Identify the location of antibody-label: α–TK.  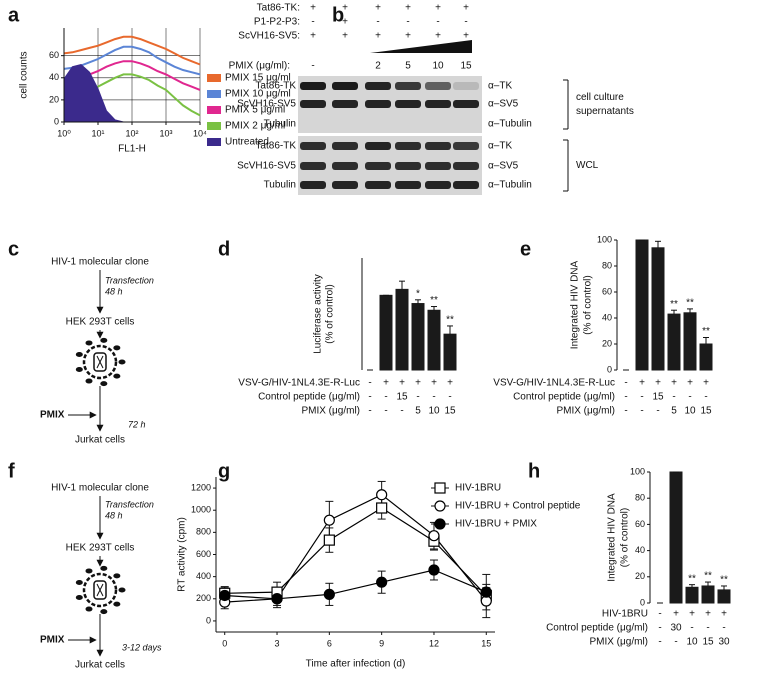
(500, 86).